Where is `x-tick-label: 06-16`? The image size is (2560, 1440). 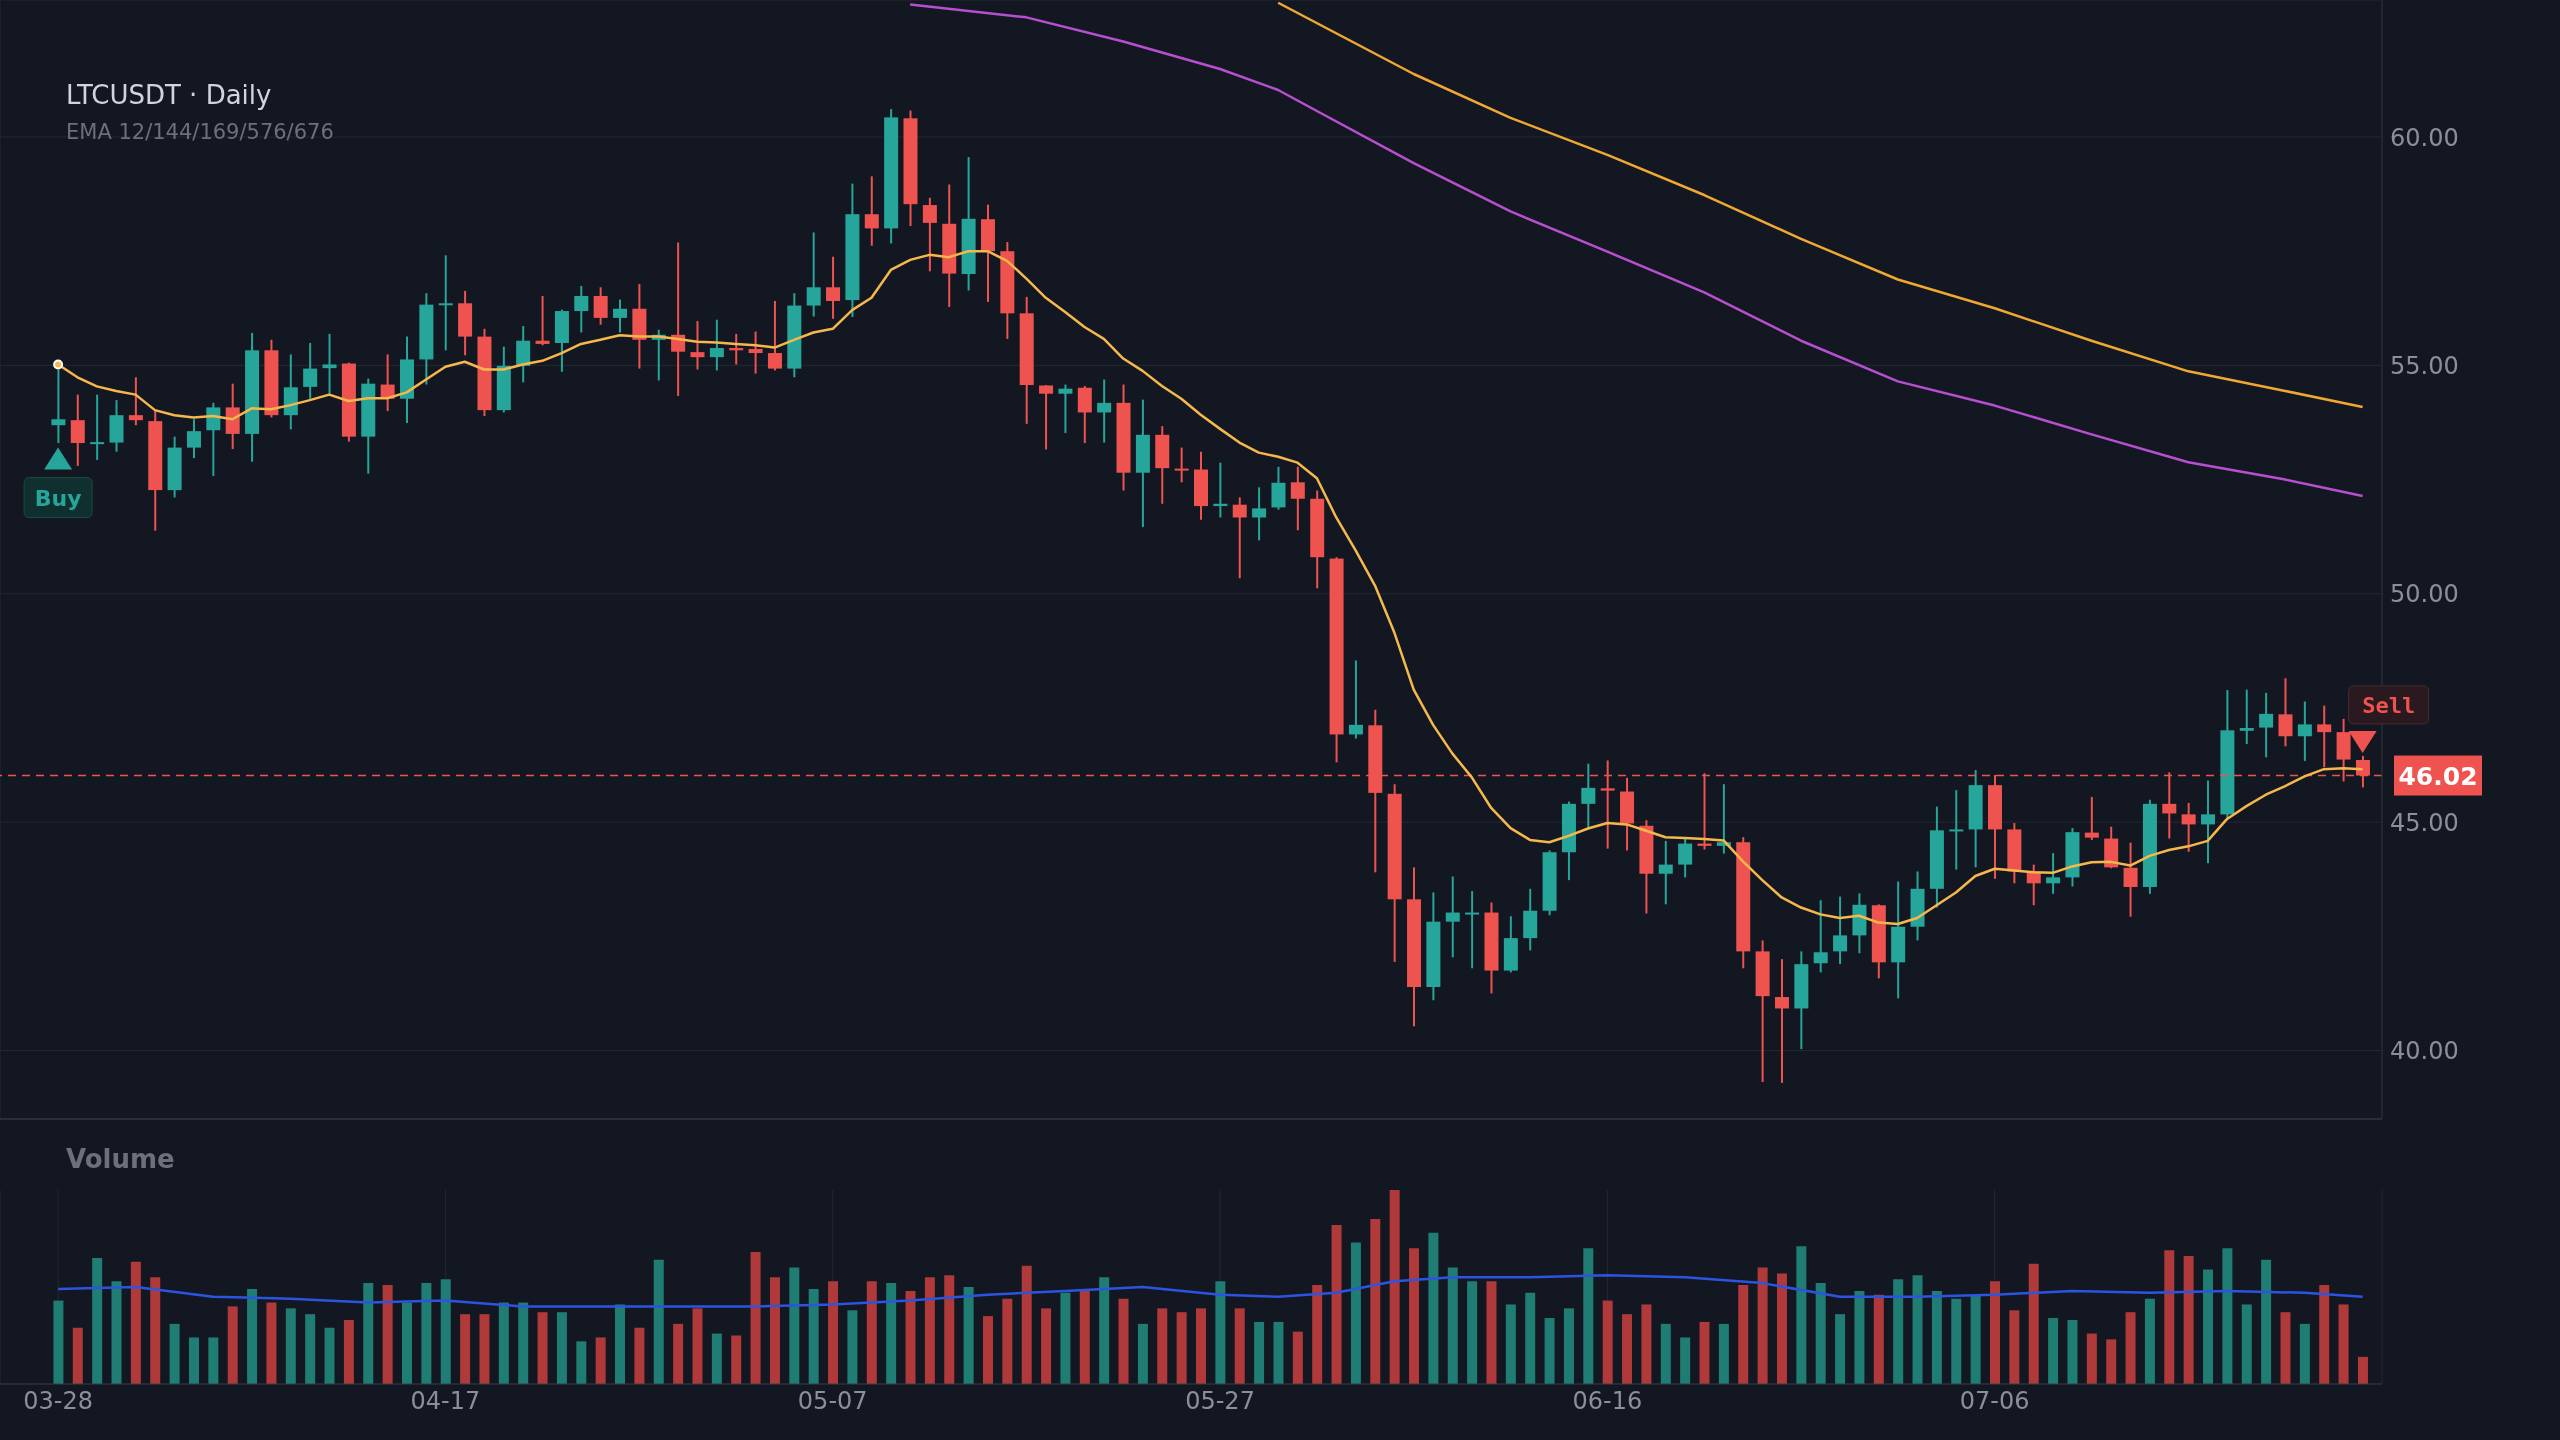 x-tick-label: 06-16 is located at coordinates (1607, 1401).